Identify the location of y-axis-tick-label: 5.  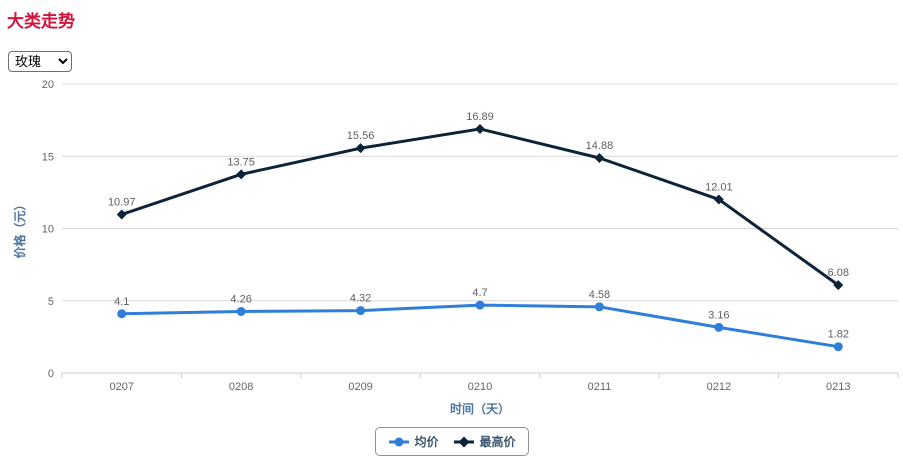
(51, 302).